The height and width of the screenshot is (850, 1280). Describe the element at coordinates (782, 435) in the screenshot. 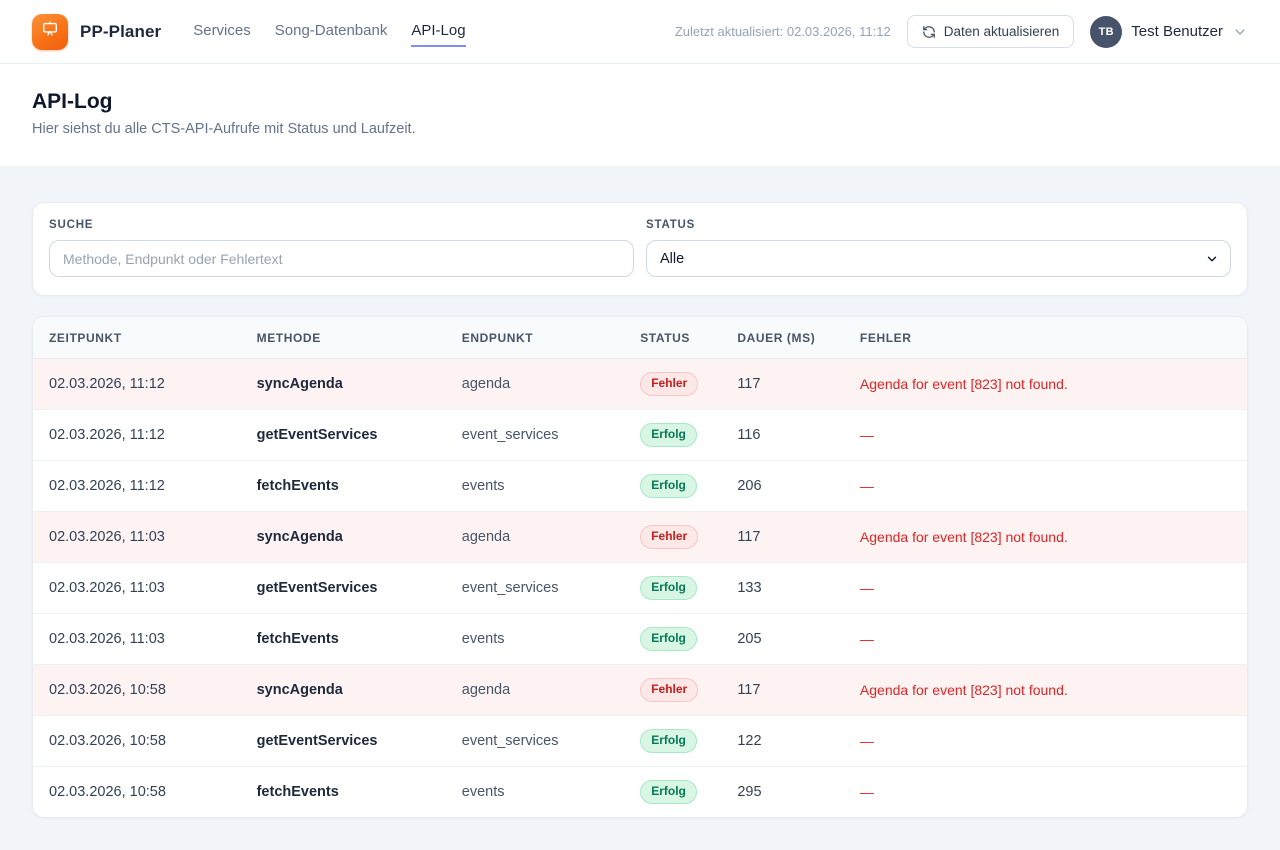

I see `duration-cell: 116` at that location.